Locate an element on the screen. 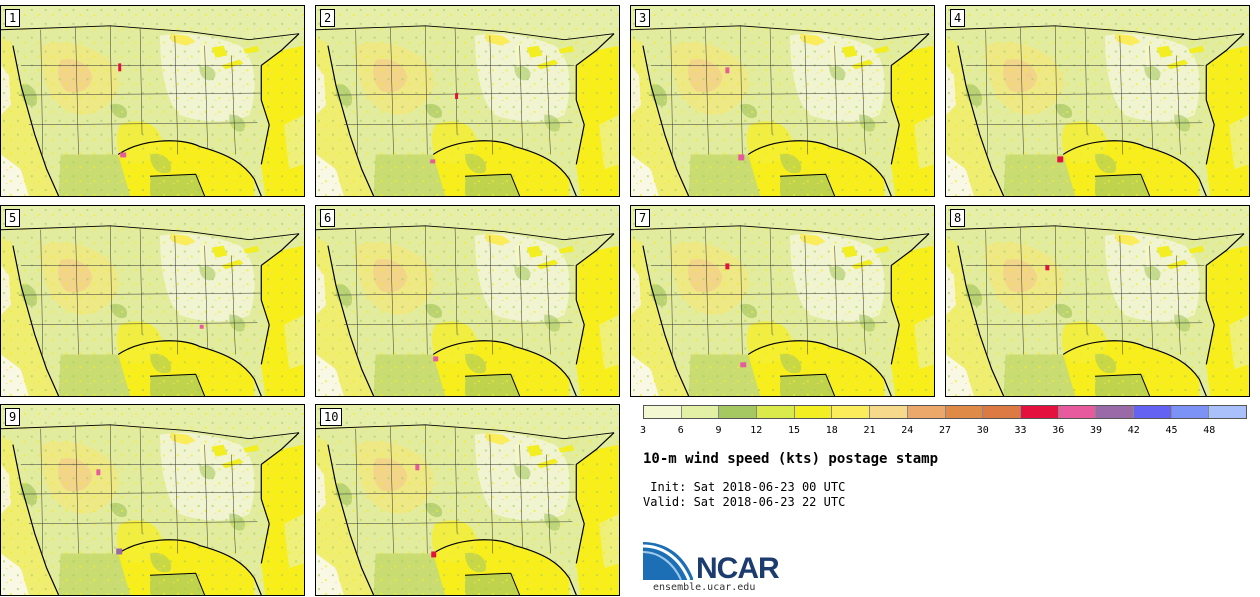 The image size is (1260, 597). member-panel-3: 3 is located at coordinates (782, 101).